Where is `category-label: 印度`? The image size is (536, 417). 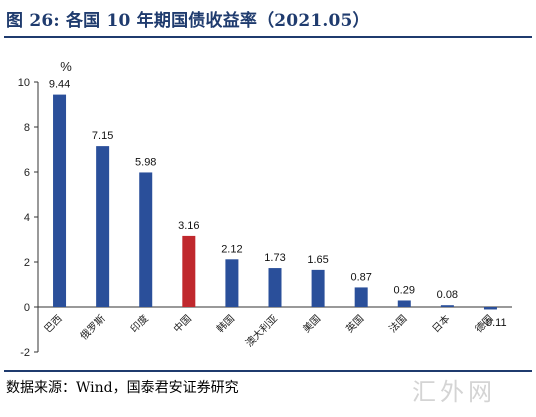
category-label: 印度 is located at coordinates (139, 323).